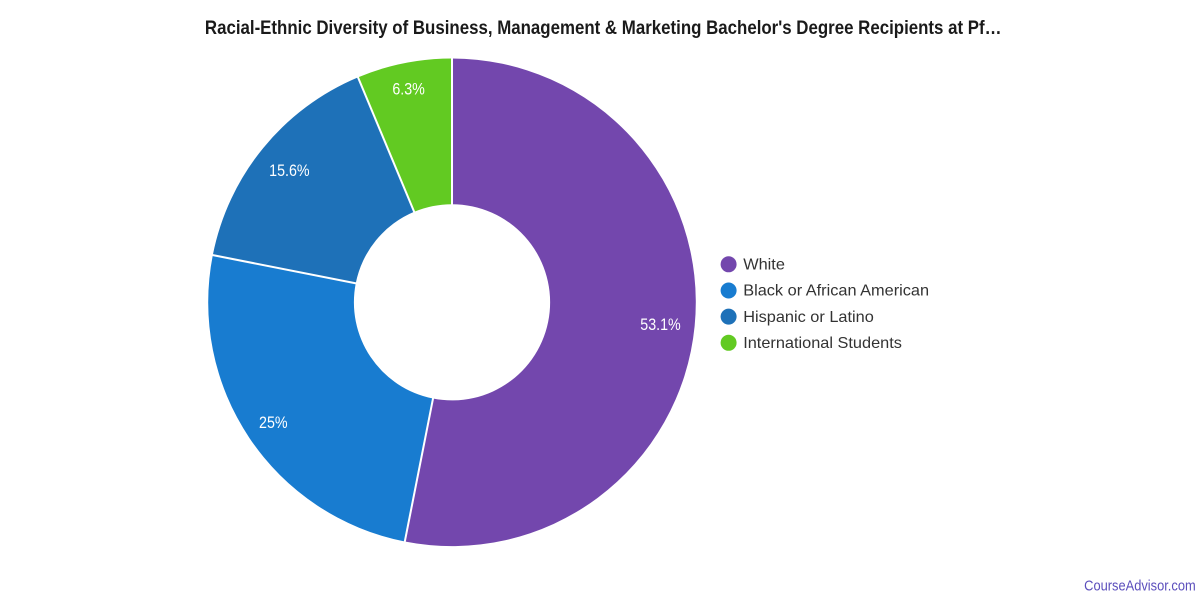 Image resolution: width=1200 pixels, height=600 pixels. Describe the element at coordinates (1140, 585) in the screenshot. I see `svg-text: CourseAdvisor.com` at that location.